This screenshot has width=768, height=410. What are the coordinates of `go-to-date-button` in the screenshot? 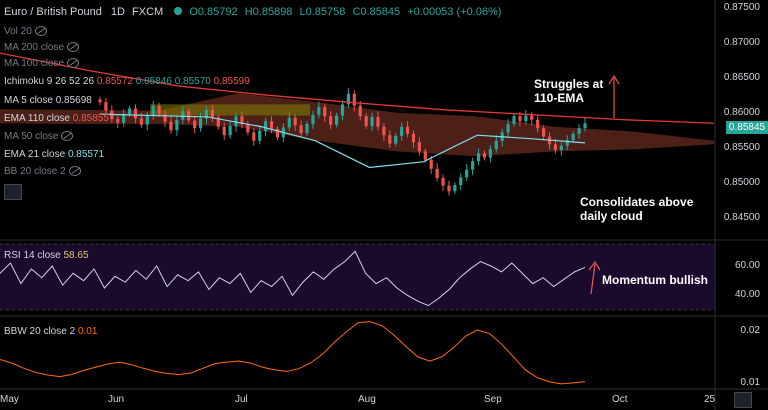 It's located at (743, 400).